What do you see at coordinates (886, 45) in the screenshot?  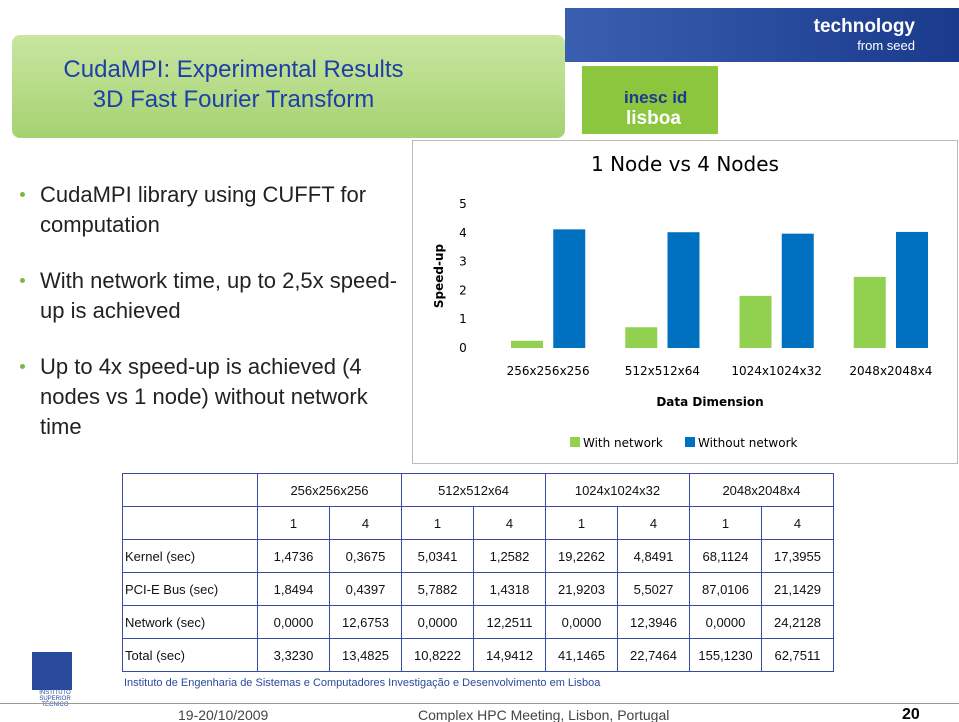 I see `brand-sub: from seed` at bounding box center [886, 45].